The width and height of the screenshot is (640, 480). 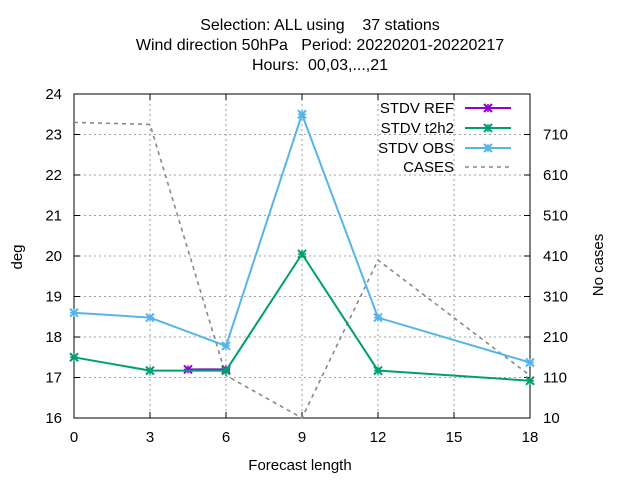 What do you see at coordinates (53, 256) in the screenshot?
I see `y-tick-label: 20` at bounding box center [53, 256].